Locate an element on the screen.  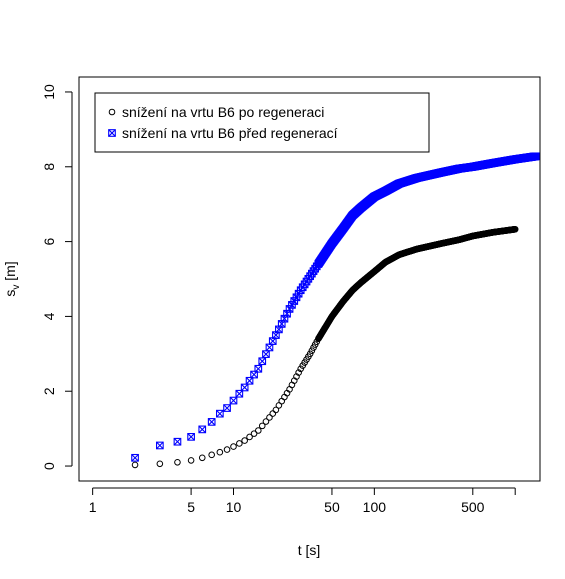
legend-key-boxed-x is located at coordinates (112, 133).